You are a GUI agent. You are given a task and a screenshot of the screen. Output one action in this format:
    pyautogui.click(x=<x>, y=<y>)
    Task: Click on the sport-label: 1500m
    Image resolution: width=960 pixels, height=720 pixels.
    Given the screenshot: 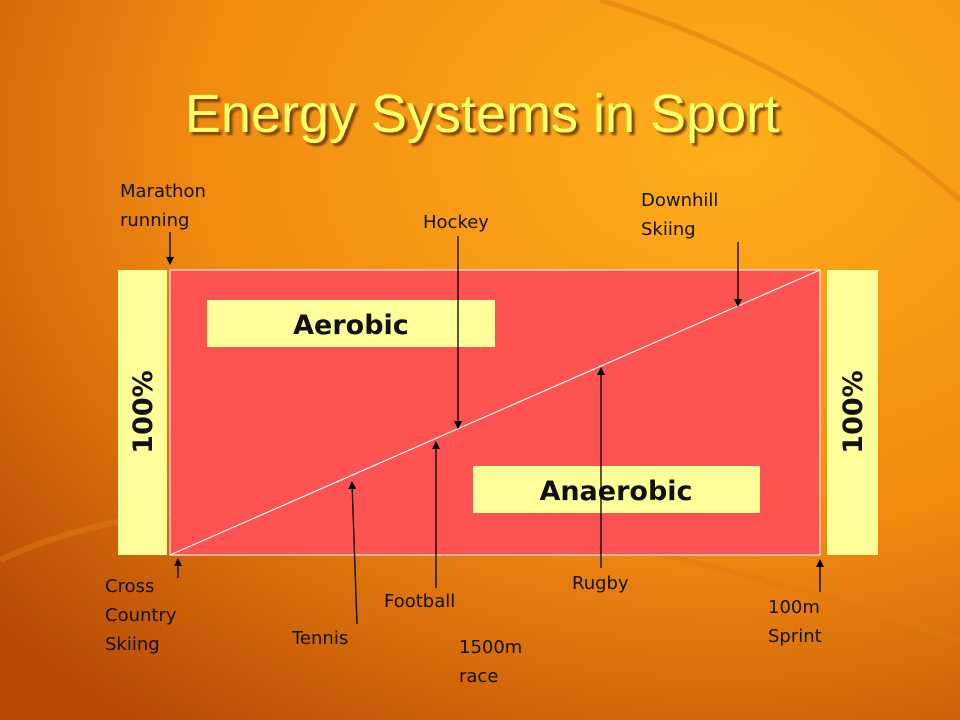 What is the action you would take?
    pyautogui.click(x=490, y=647)
    